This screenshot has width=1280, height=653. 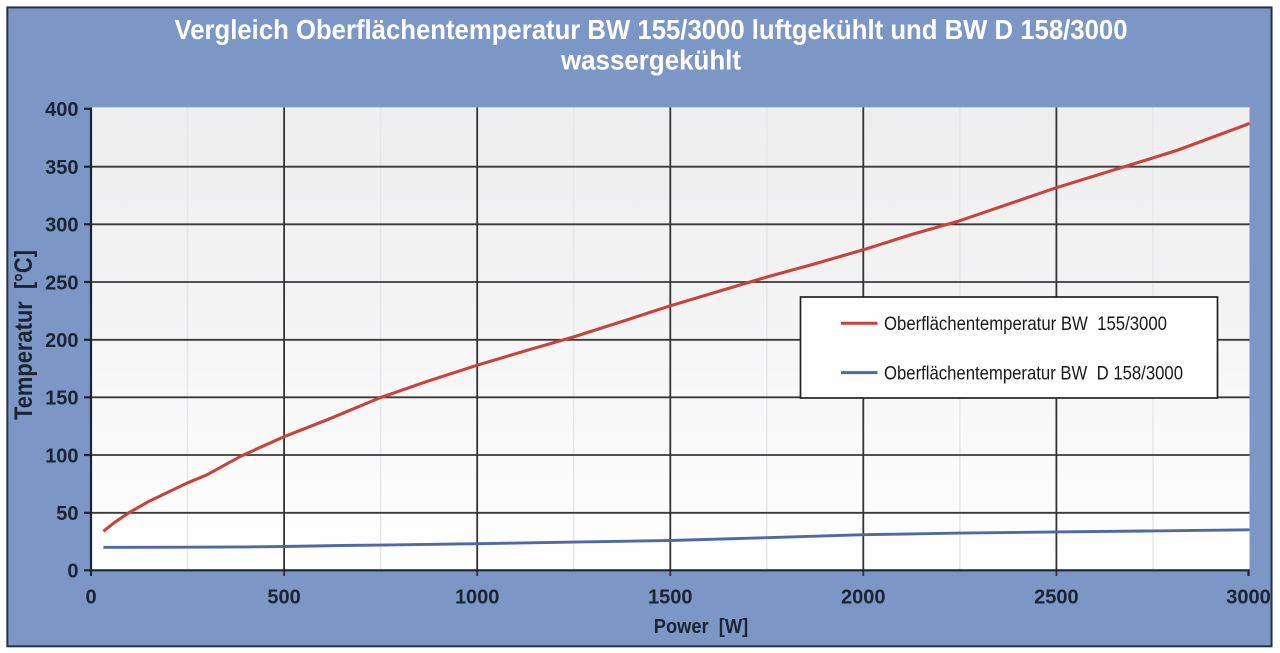 What do you see at coordinates (1056, 598) in the screenshot?
I see `svg-text: 2500` at bounding box center [1056, 598].